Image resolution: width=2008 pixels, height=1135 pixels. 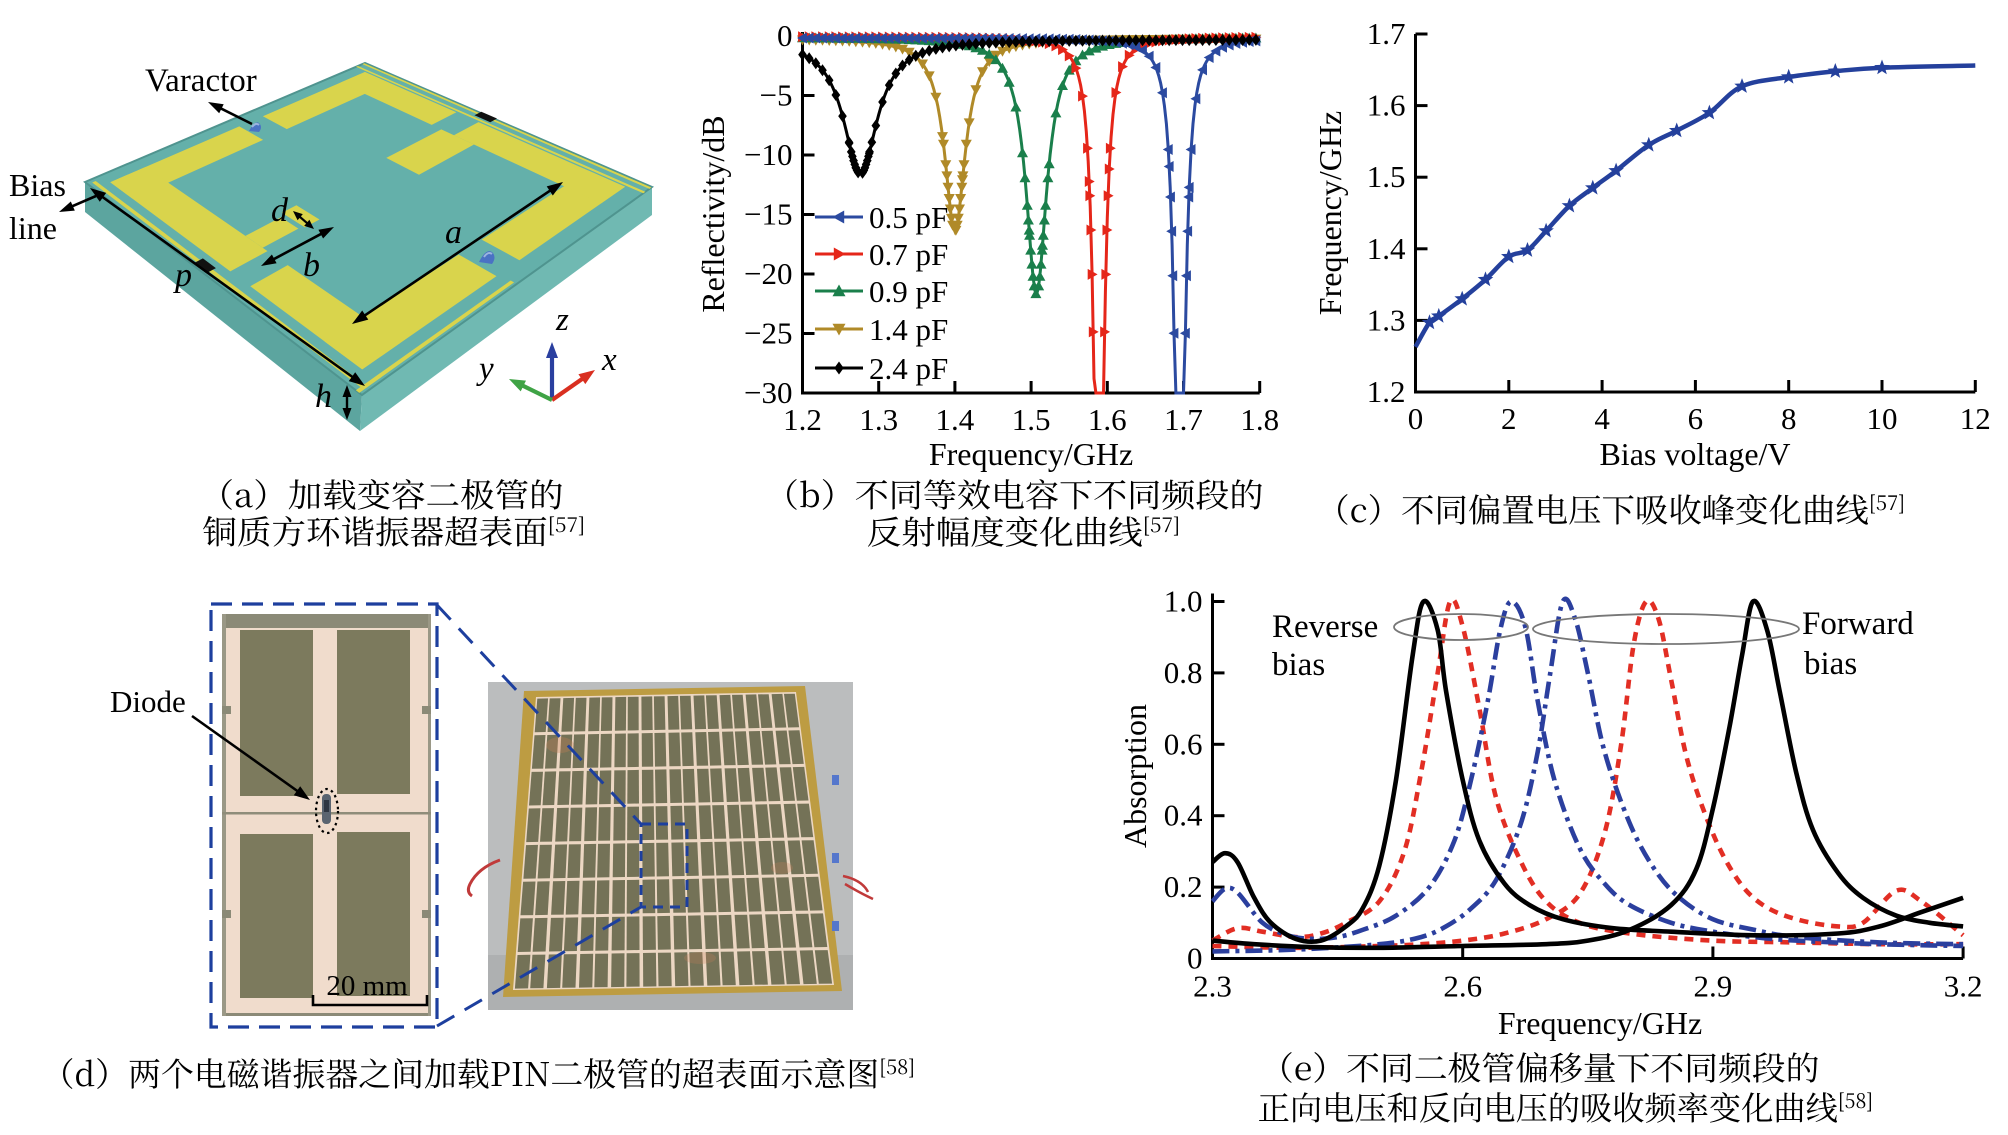 What do you see at coordinates (1975, 418) in the screenshot?
I see `svg-text: 12` at bounding box center [1975, 418].